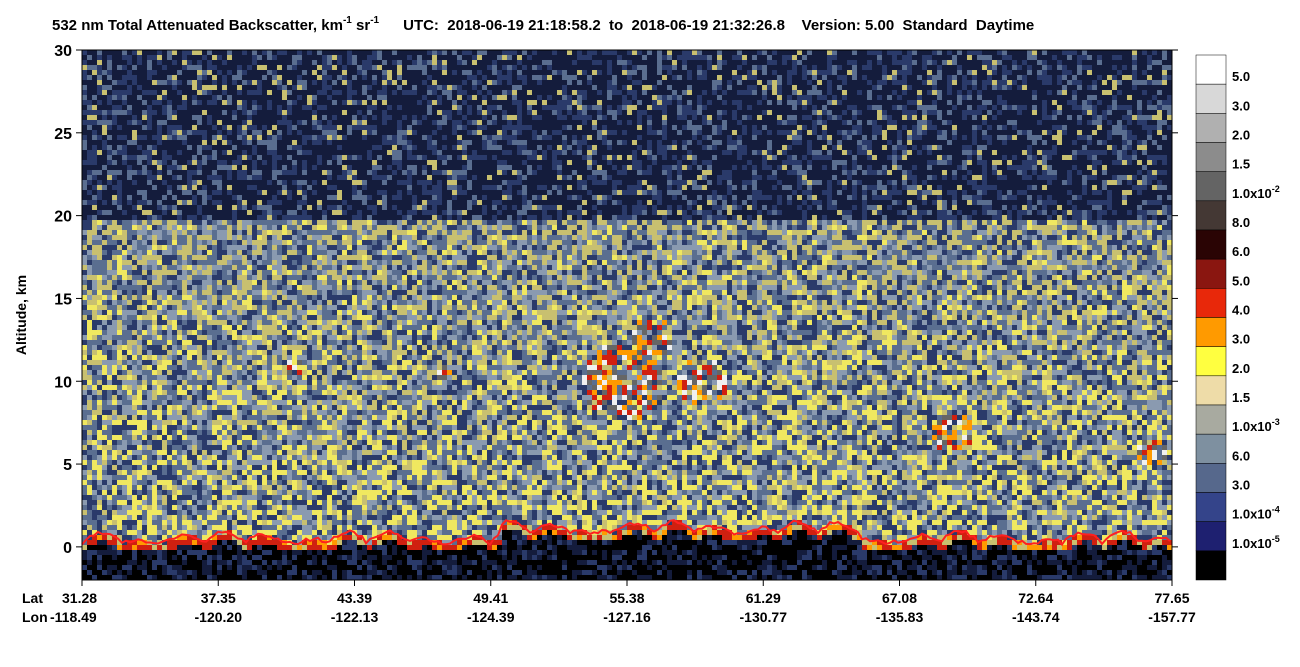 The image size is (1300, 667). Describe the element at coordinates (219, 617) in the screenshot. I see `x-tick-label: -120.20` at that location.